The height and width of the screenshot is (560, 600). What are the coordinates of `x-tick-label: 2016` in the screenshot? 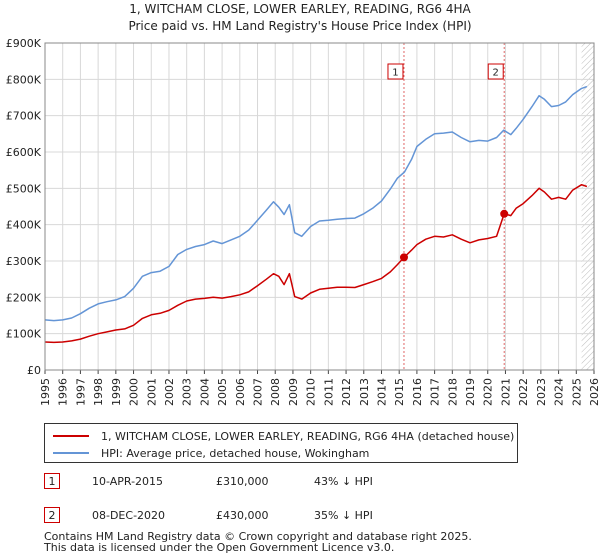 It's located at (417, 392).